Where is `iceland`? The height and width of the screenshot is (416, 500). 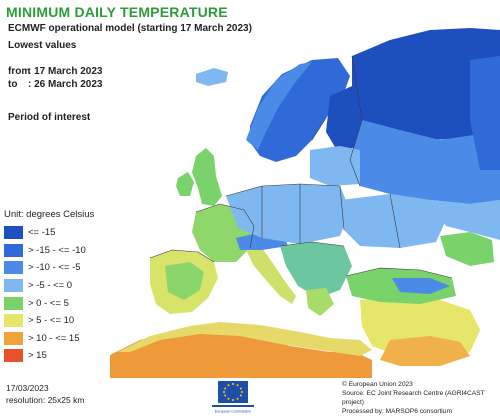
iceland is located at coordinates (212, 77).